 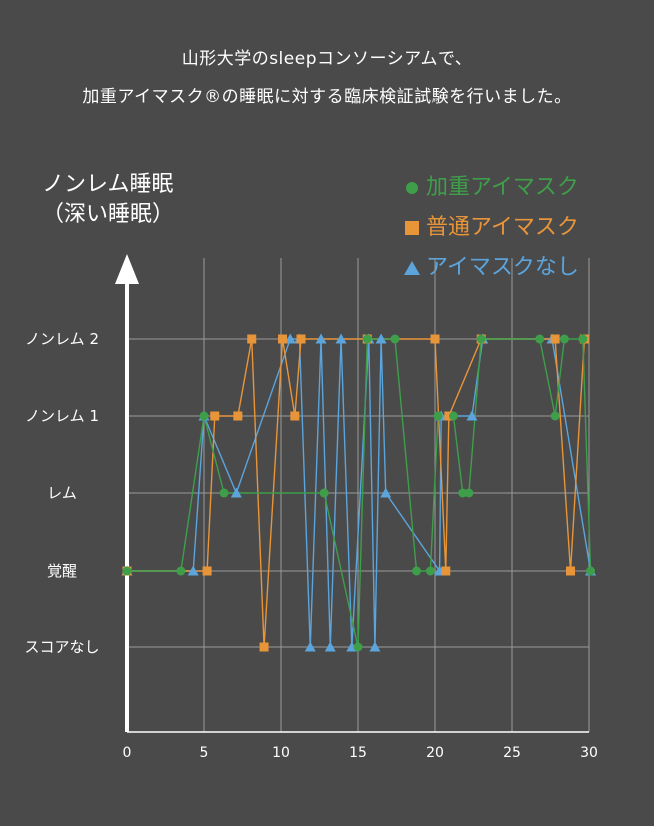 I want to click on header-line-1: 山形大学のsleepコンソーシアムで、, so click(x=327, y=59).